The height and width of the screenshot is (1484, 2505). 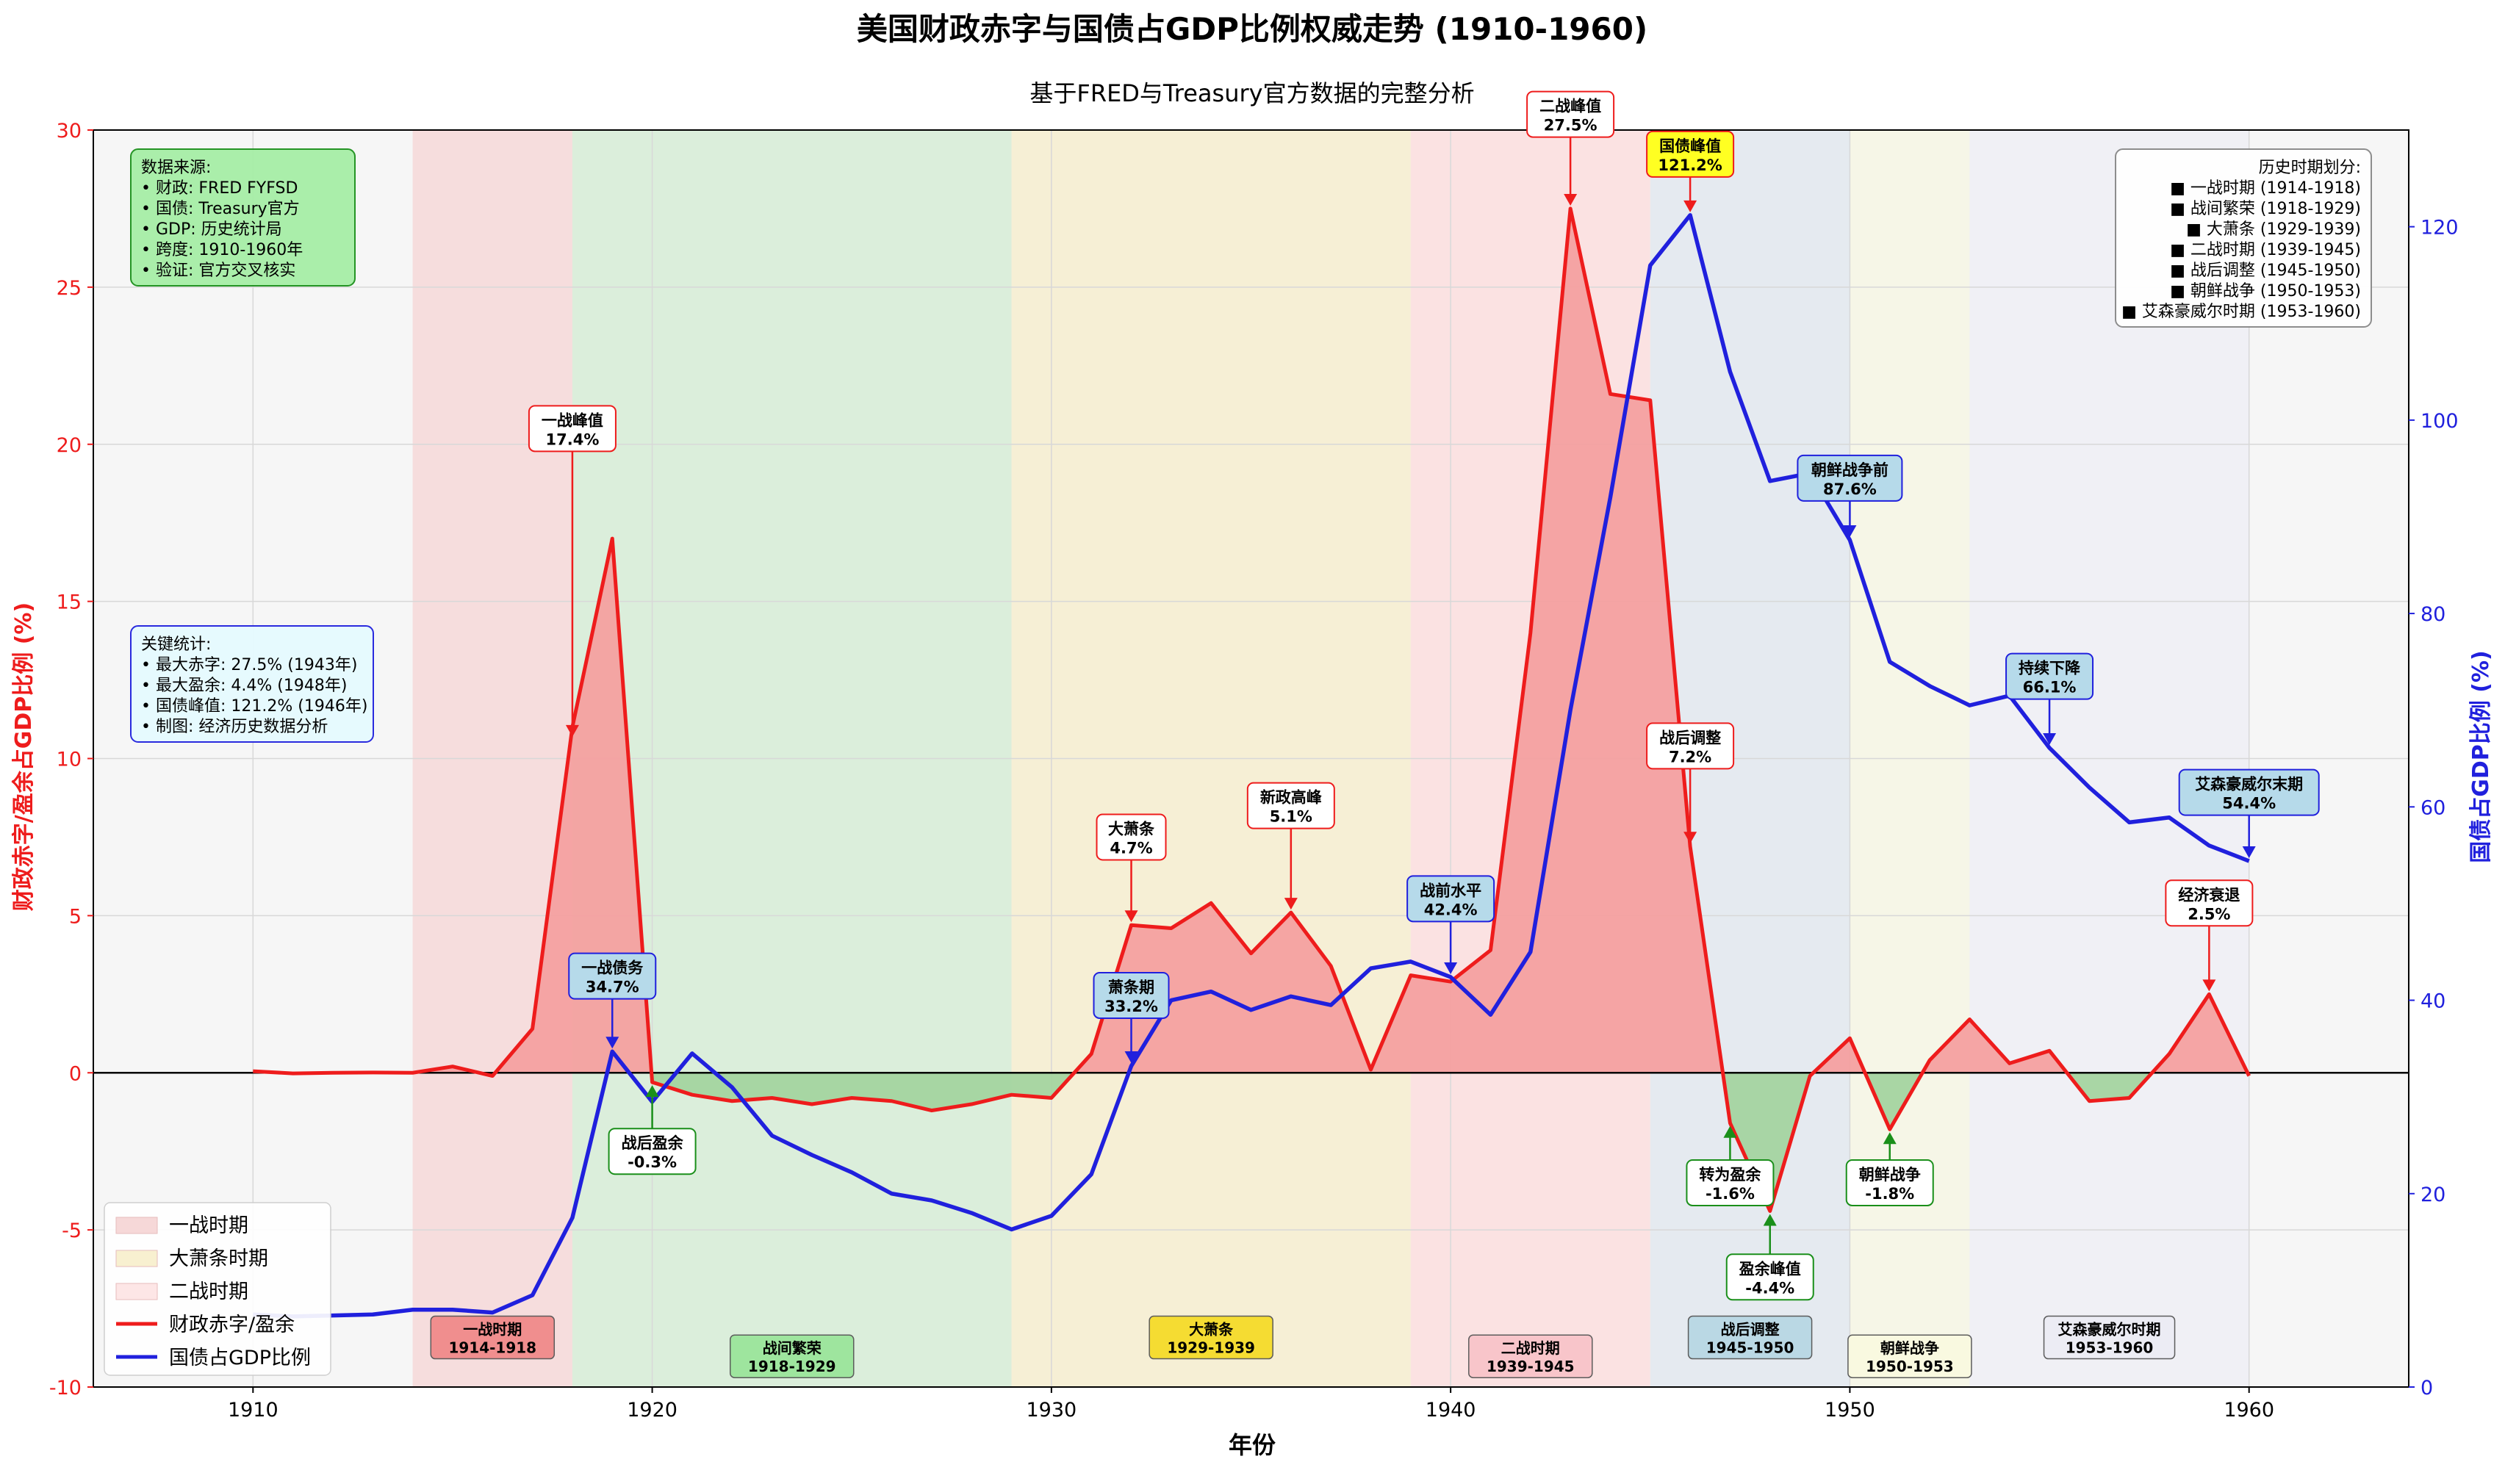 What do you see at coordinates (1690, 757) in the screenshot?
I see `annotation-value: 7.2%` at bounding box center [1690, 757].